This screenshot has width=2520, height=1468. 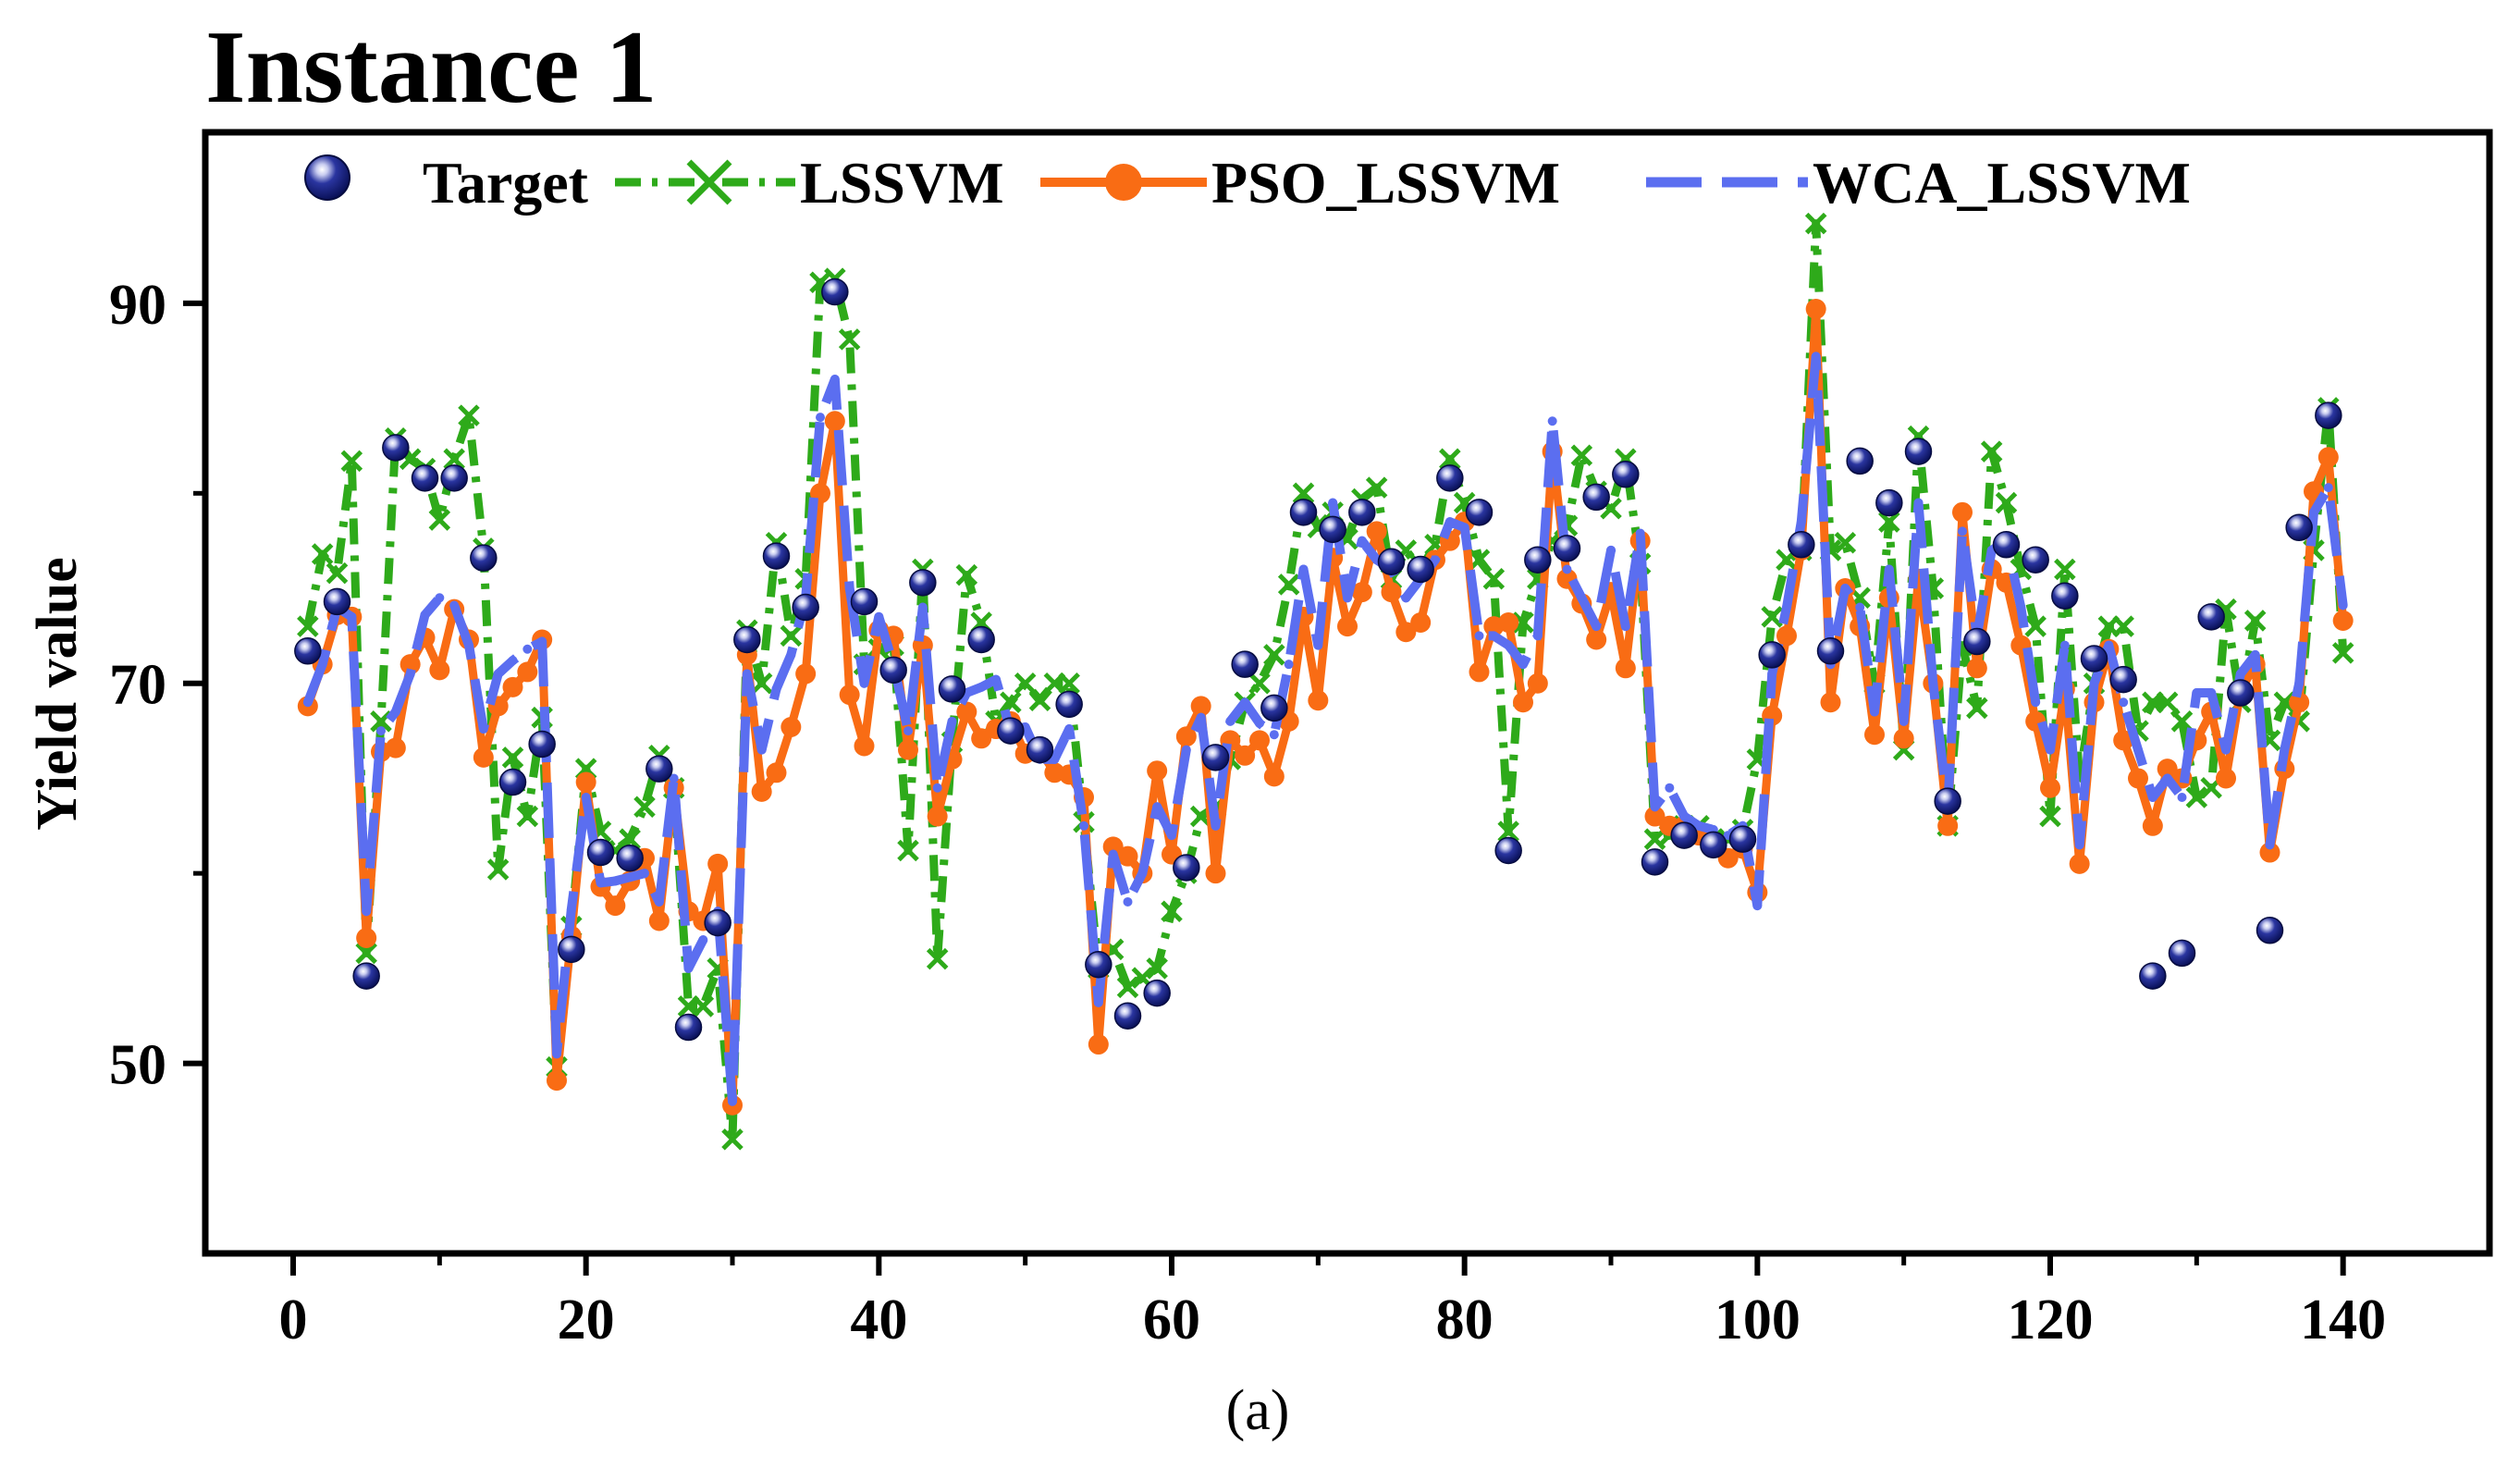 I want to click on legend-target-label: Target, so click(x=506, y=183).